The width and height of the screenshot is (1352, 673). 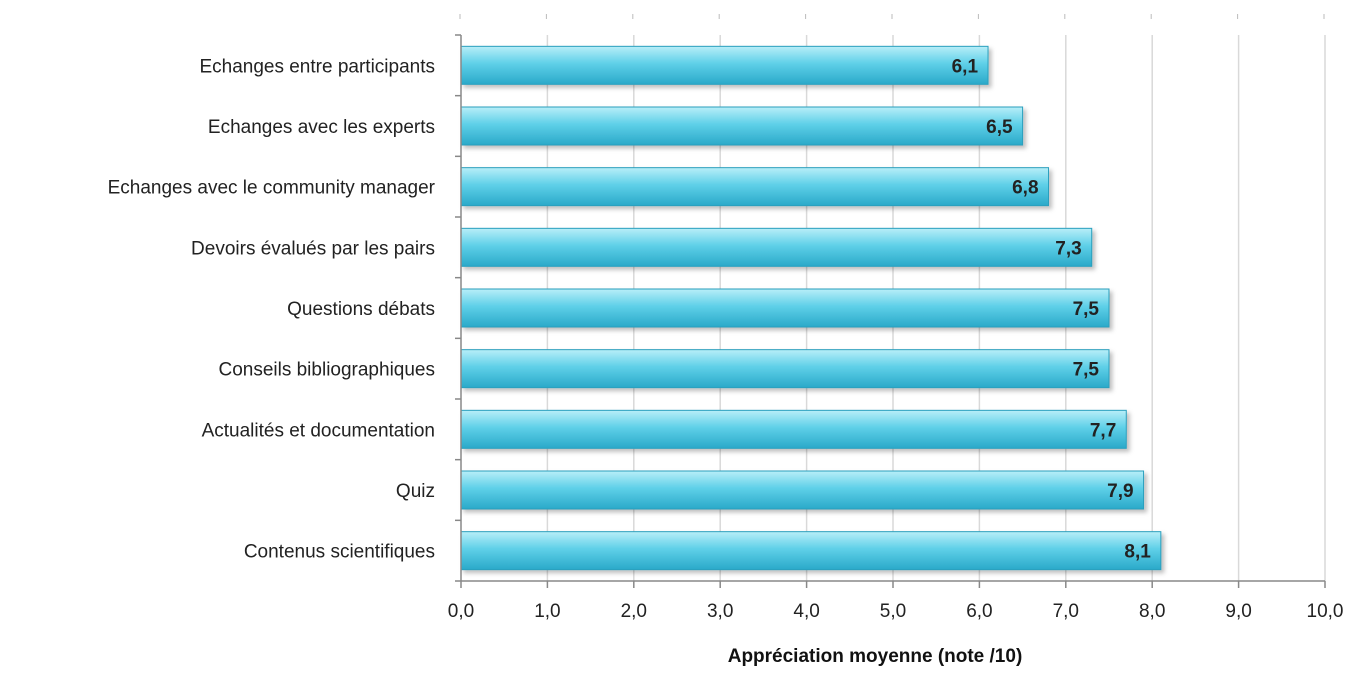 I want to click on category-label-3: Devoirs évalués par les pairs, so click(x=313, y=248).